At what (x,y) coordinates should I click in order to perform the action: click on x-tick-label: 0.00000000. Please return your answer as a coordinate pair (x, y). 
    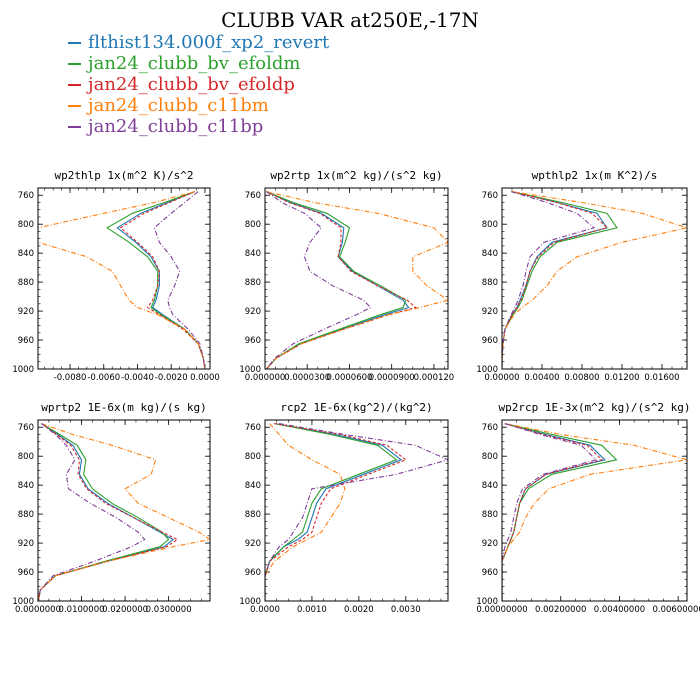
    Looking at the image, I should click on (501, 610).